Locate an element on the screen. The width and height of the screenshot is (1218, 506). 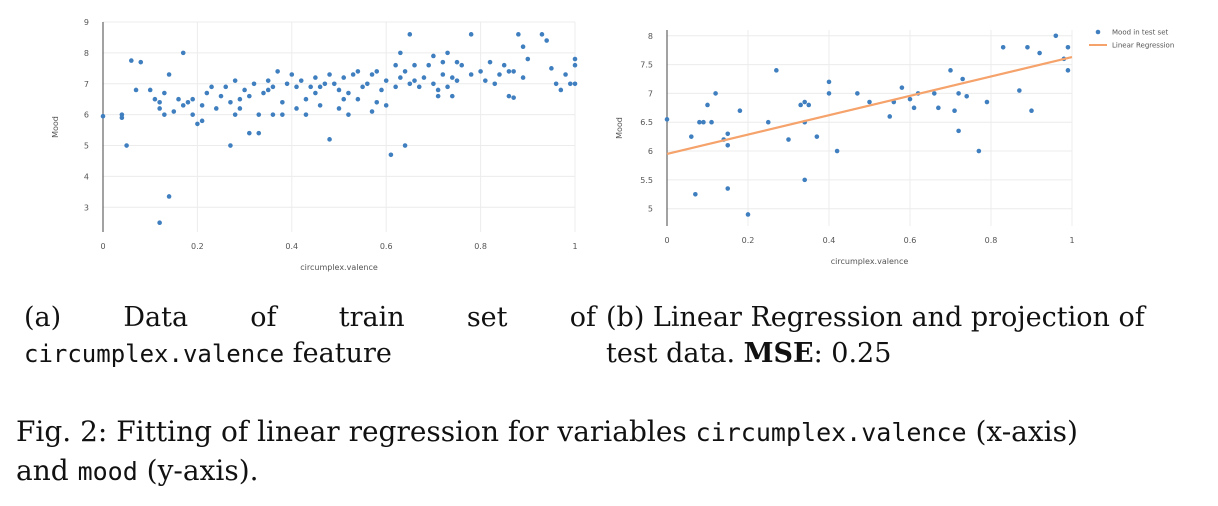
y-tick-label: 5.5 is located at coordinates (646, 180).